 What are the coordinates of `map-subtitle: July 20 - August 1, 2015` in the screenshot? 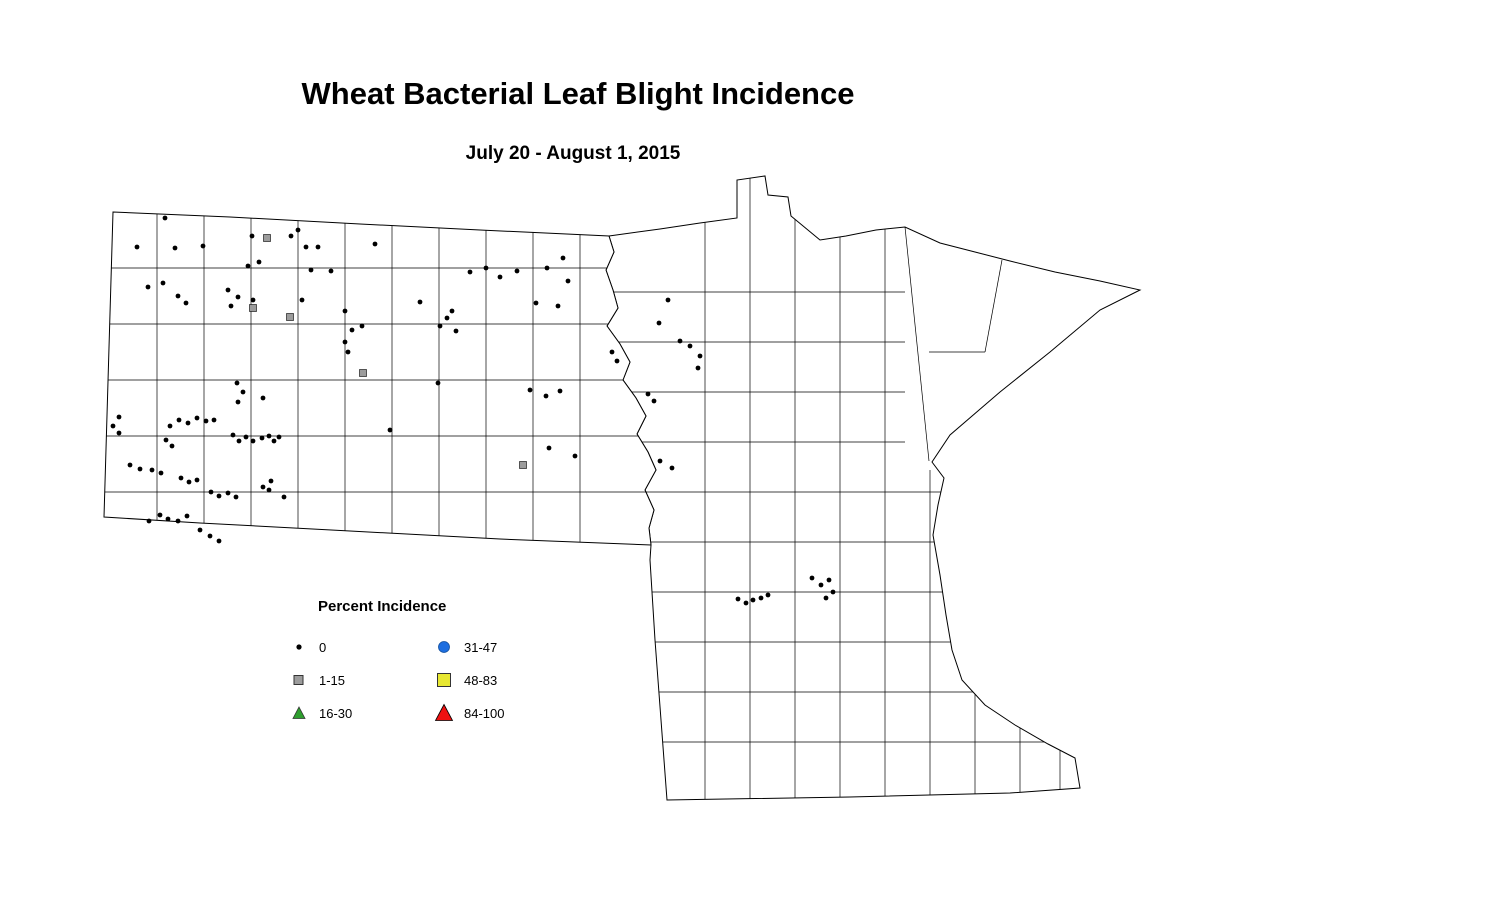 It's located at (573, 153).